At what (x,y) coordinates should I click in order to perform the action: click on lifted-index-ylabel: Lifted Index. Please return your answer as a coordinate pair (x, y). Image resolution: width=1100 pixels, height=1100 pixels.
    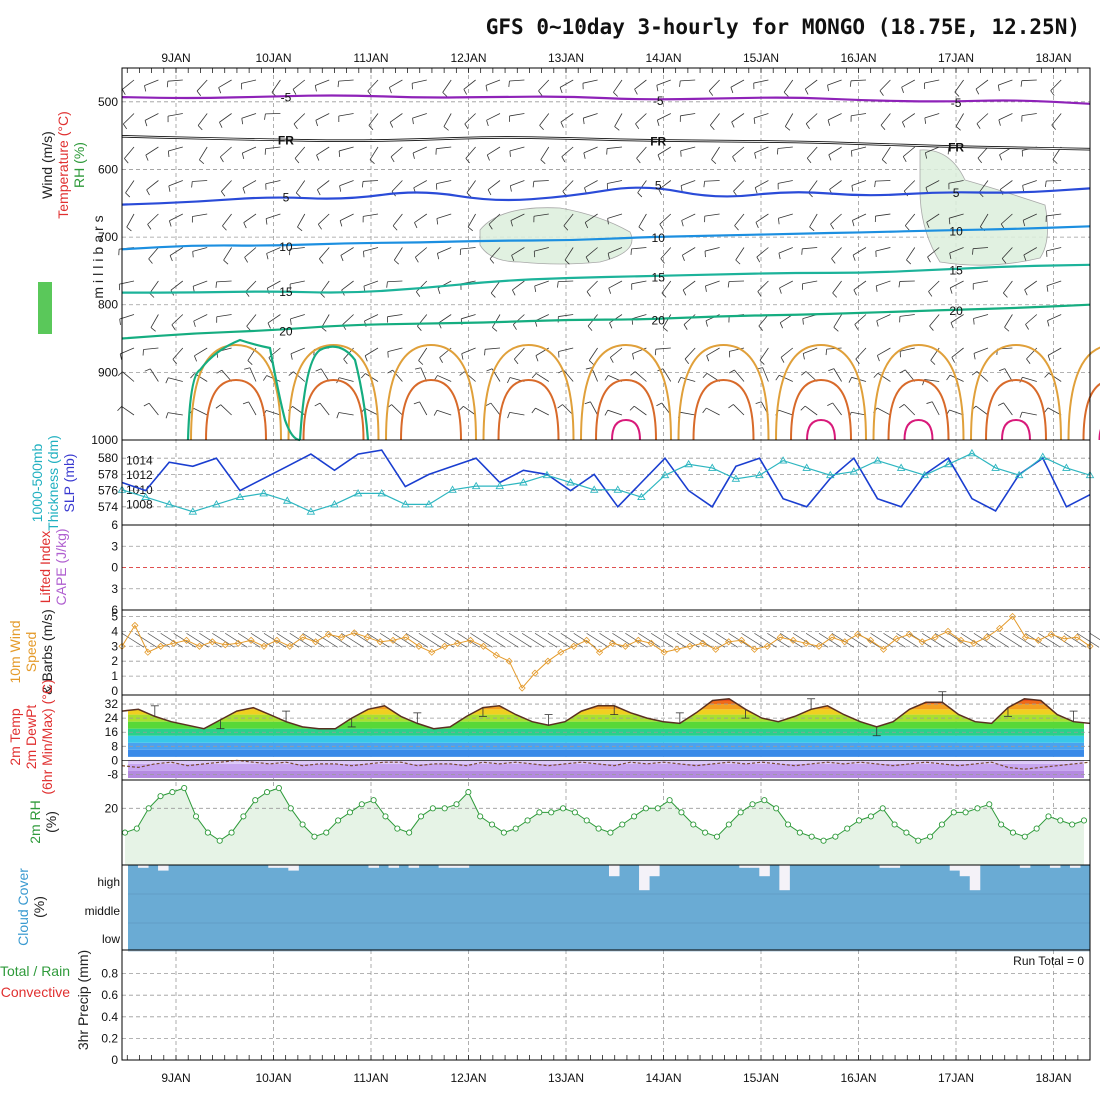
    Looking at the image, I should click on (45, 567).